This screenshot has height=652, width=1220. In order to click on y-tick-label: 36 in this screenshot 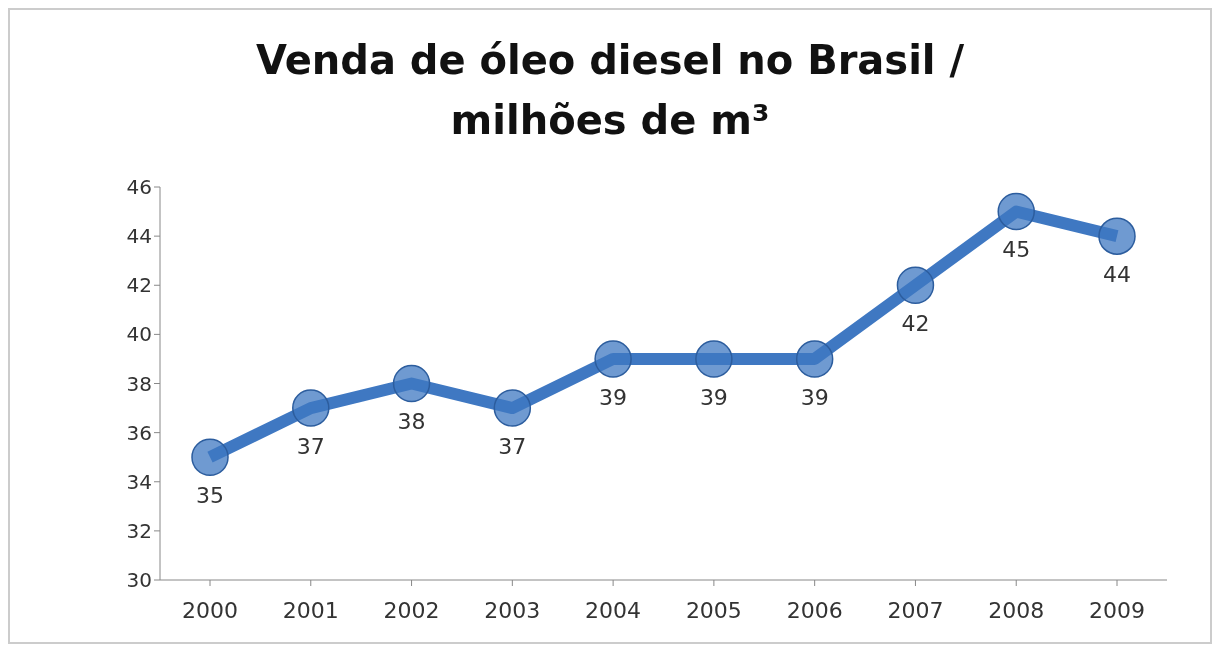, I will do `click(139, 432)`.